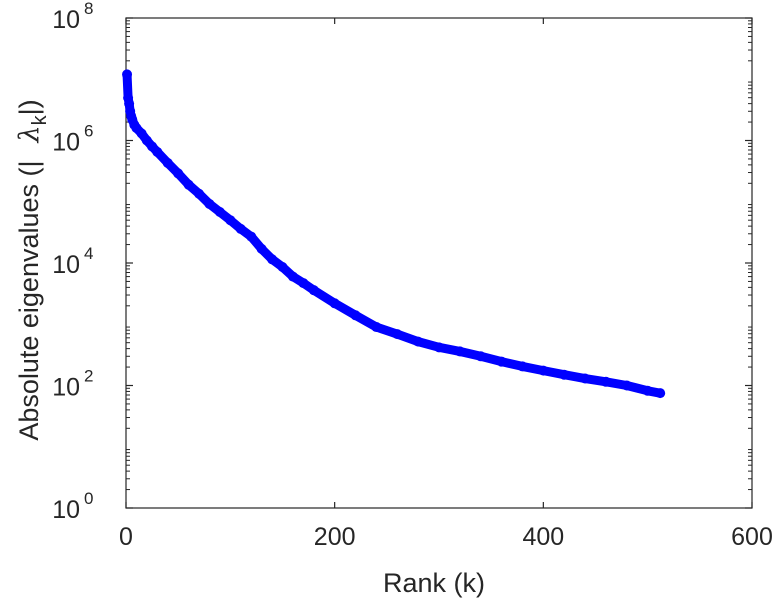  I want to click on y-axis-label-prefix: Absolute eigenvalues (|, so click(29, 300).